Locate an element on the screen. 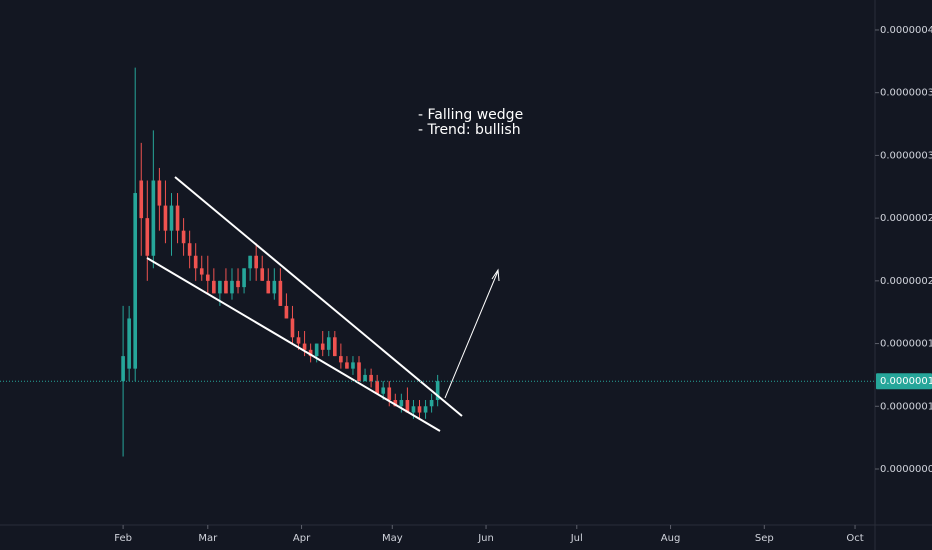 The image size is (932, 550). last-price-label: 0.00000012 is located at coordinates (906, 381).